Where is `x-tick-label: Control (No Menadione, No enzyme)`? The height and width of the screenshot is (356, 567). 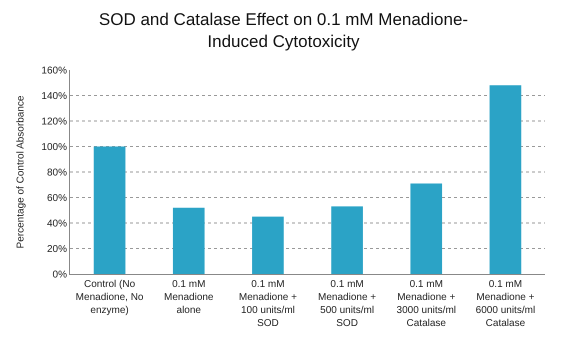 x-tick-label: Control (No Menadione, No enzyme) is located at coordinates (110, 297).